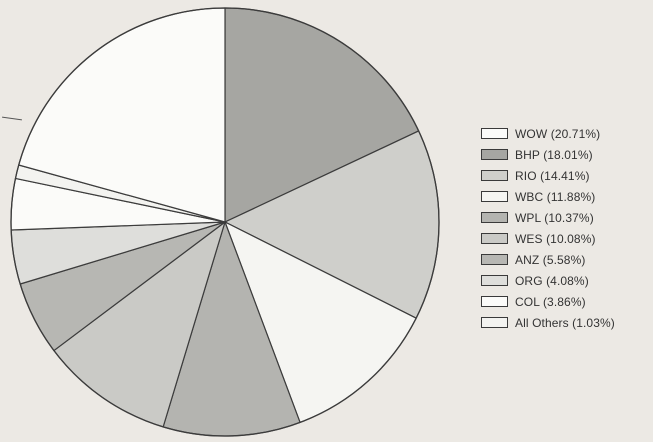  Describe the element at coordinates (555, 196) in the screenshot. I see `legend-label: WBC (11.88%)` at that location.